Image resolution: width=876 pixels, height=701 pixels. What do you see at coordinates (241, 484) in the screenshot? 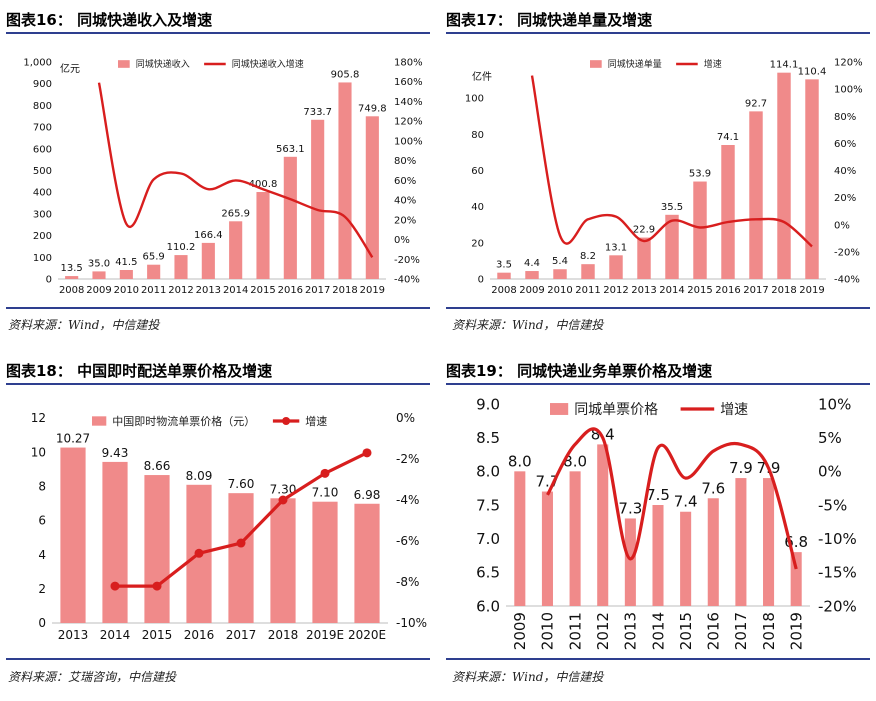
I see `bar-value-label: 7.60` at bounding box center [241, 484].